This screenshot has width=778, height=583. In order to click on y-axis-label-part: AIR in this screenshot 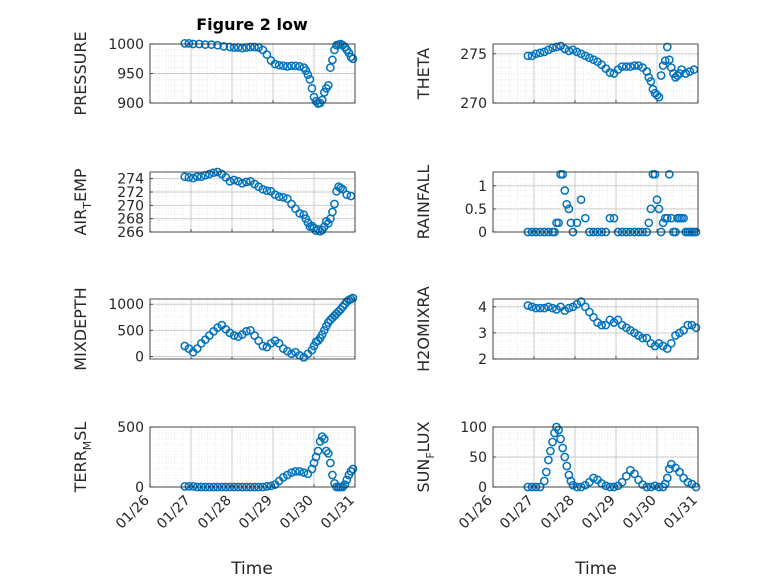, I will do `click(80, 222)`.